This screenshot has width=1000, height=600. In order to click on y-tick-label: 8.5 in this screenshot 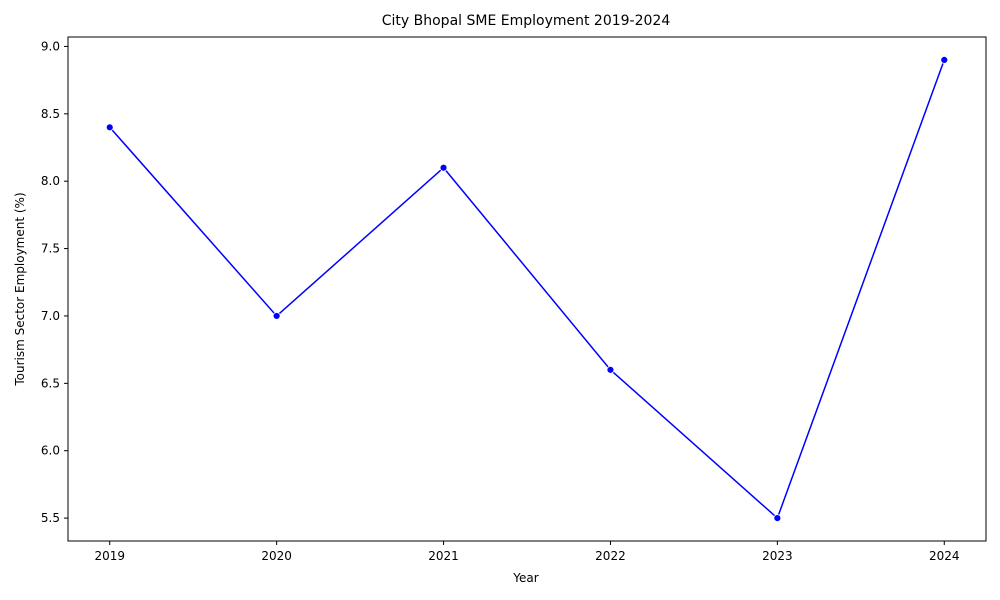, I will do `click(50, 114)`.